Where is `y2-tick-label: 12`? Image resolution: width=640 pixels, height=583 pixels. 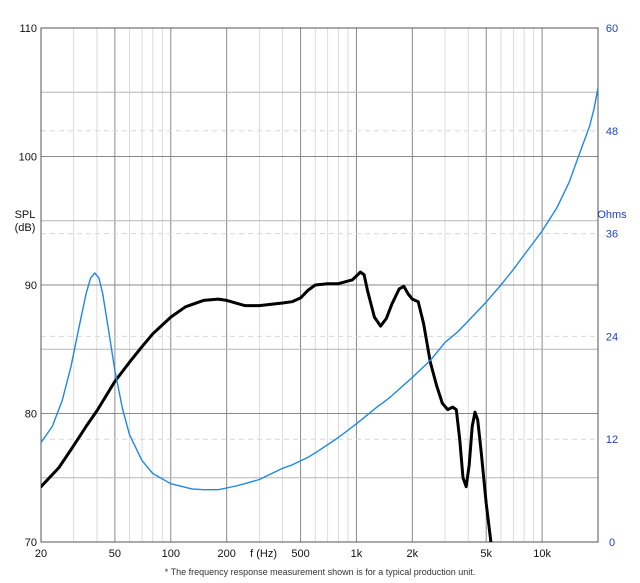
y2-tick-label: 12 is located at coordinates (612, 440).